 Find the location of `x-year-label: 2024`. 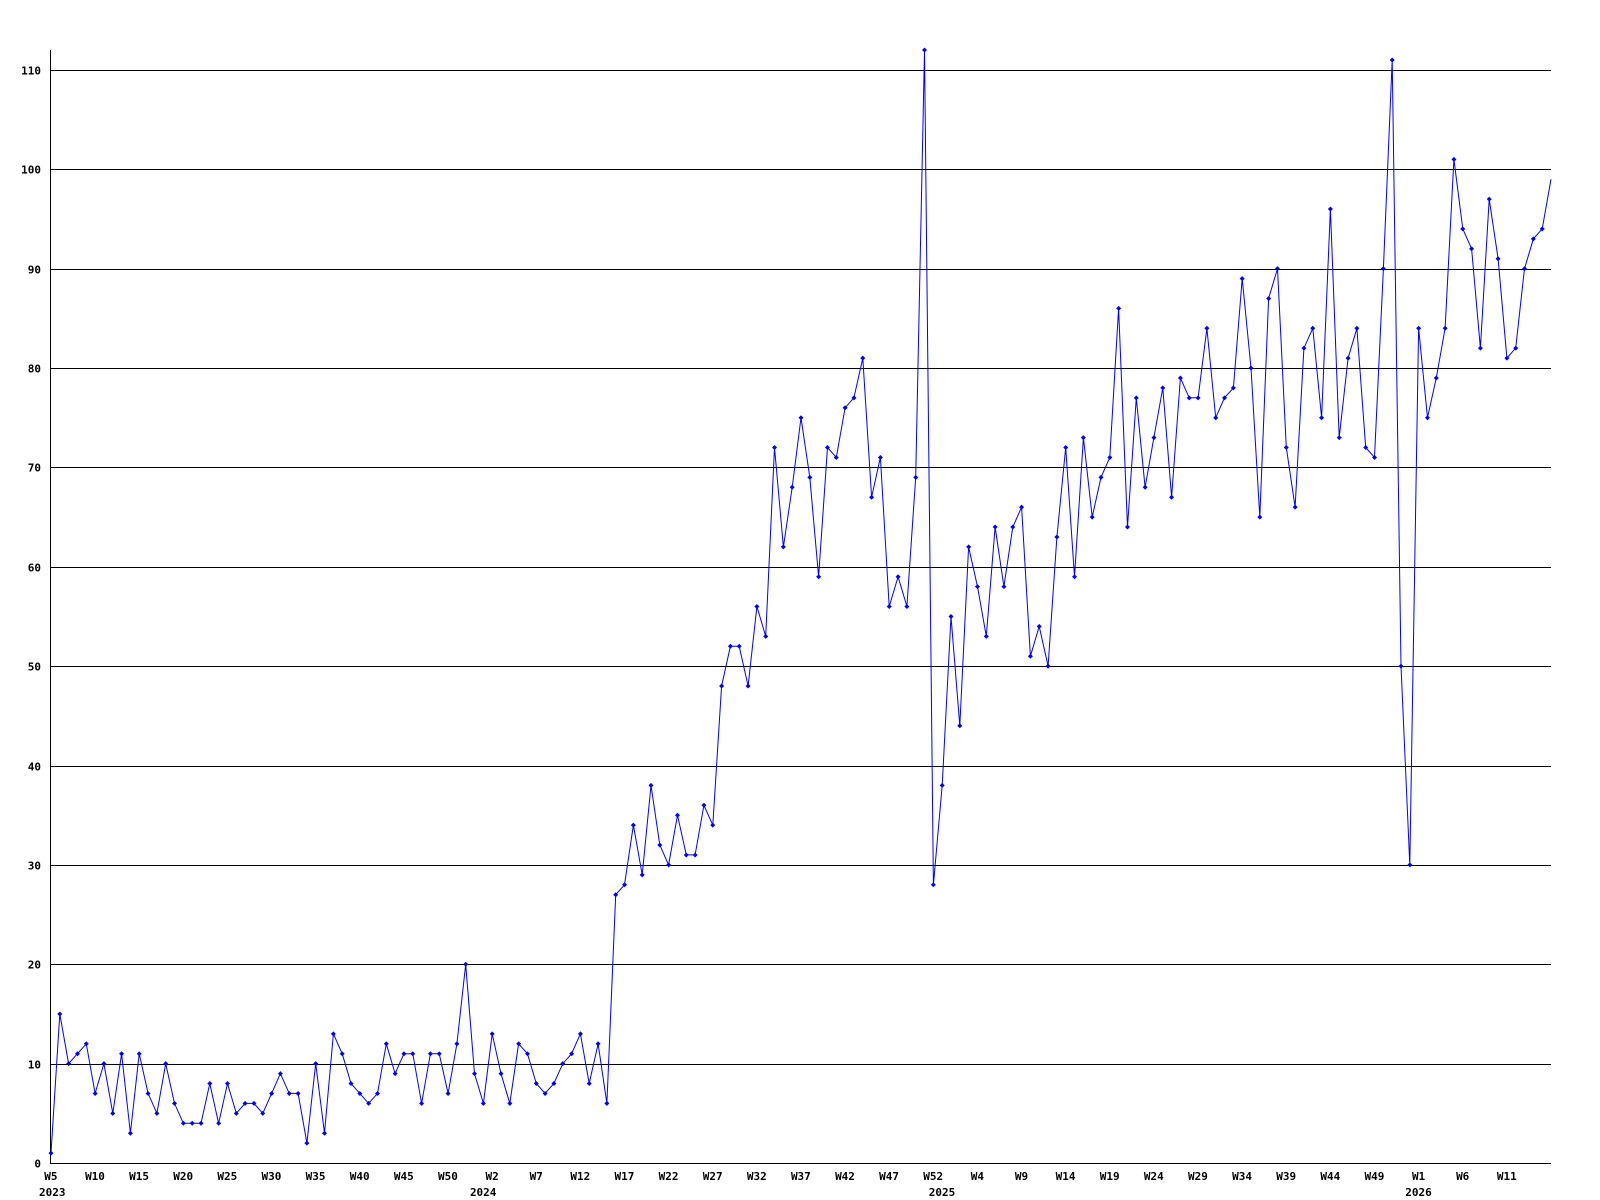

x-year-label: 2024 is located at coordinates (483, 1192).